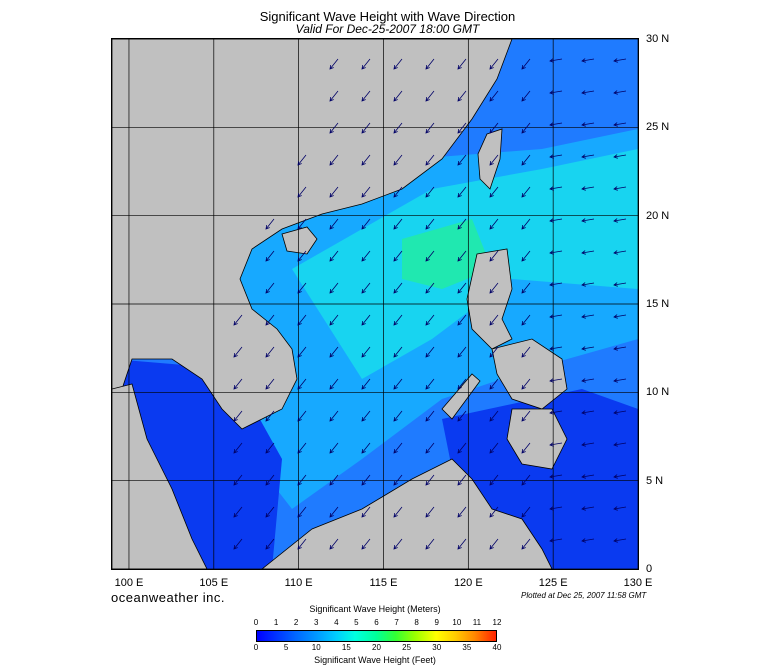 This screenshot has width=775, height=665. Describe the element at coordinates (316, 647) in the screenshot. I see `legend-feet-tick: 10` at that location.